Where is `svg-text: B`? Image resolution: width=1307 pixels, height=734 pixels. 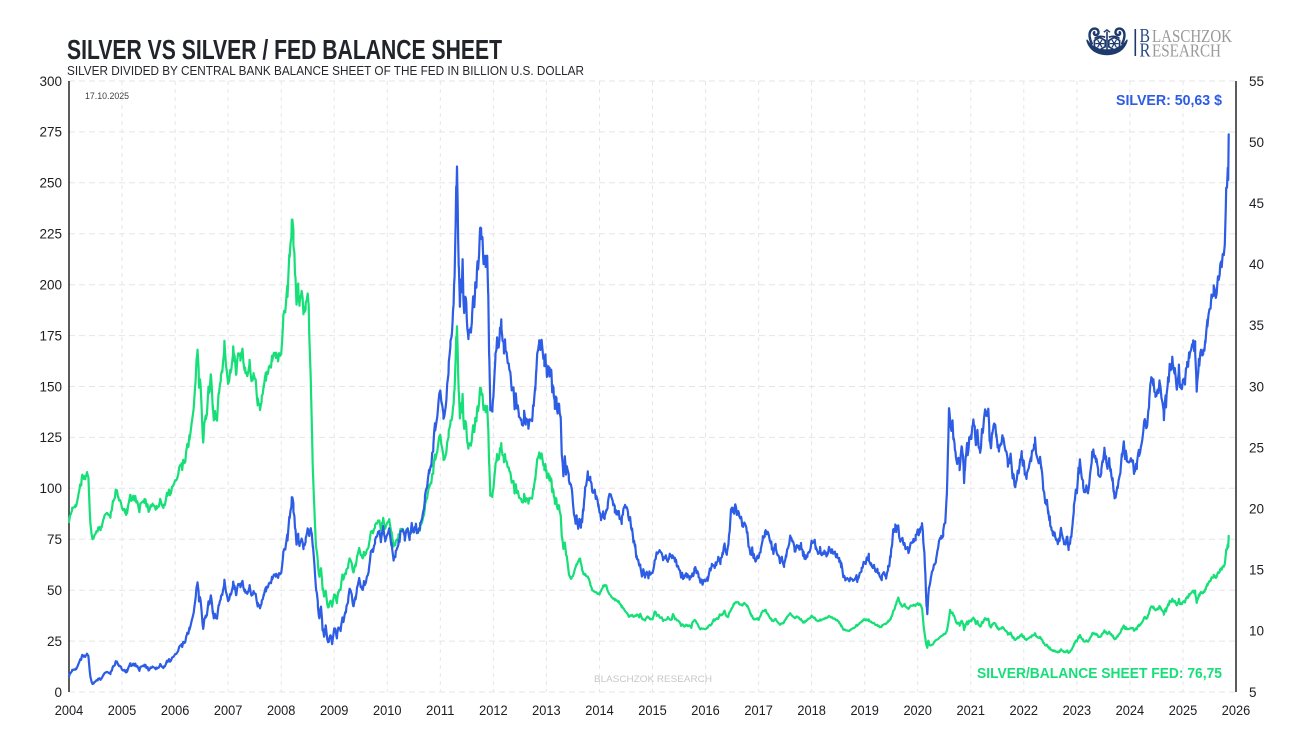
svg-text: B is located at coordinates (1145, 36).